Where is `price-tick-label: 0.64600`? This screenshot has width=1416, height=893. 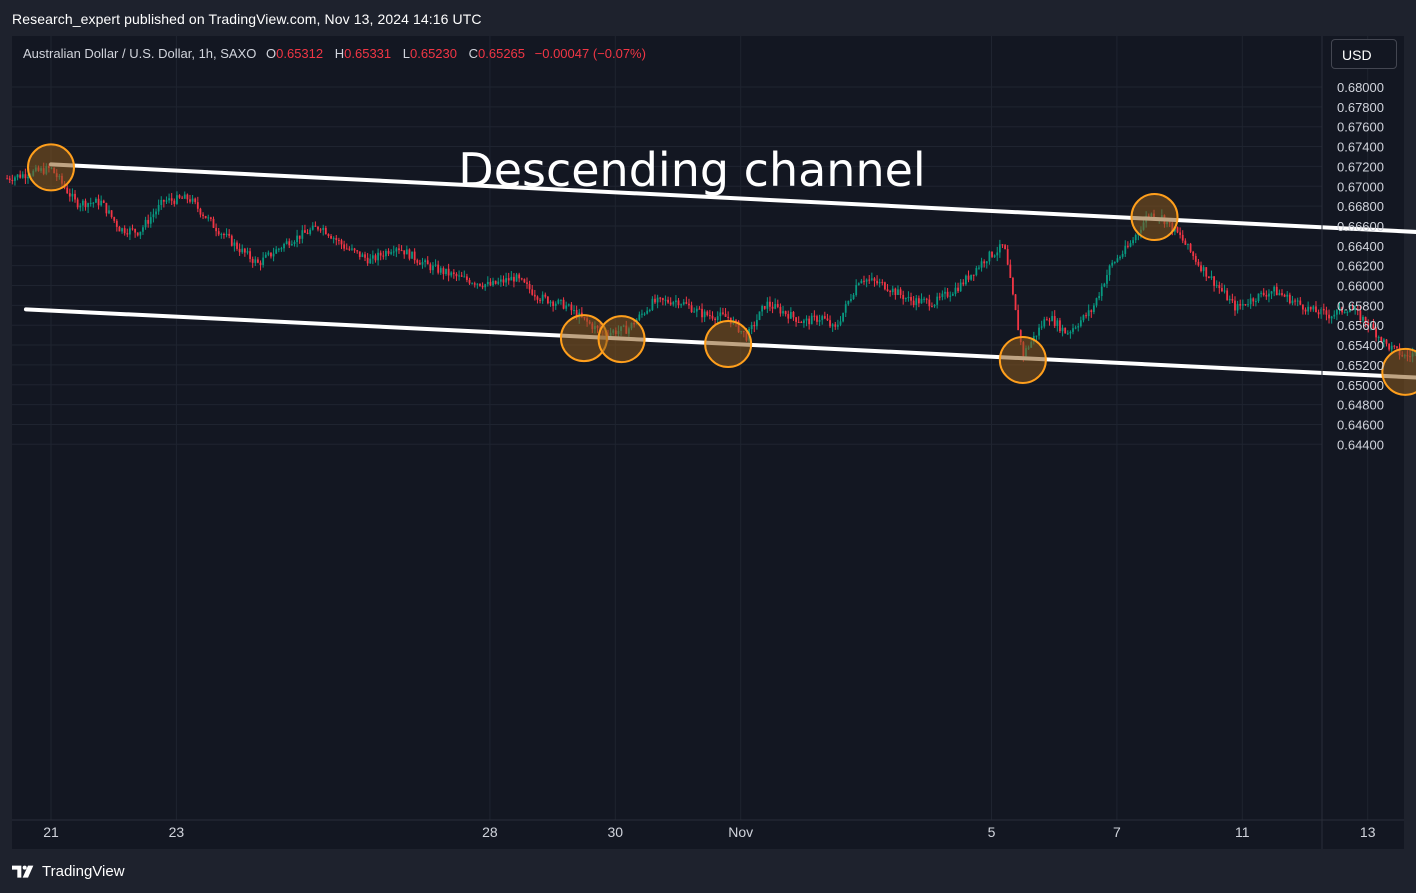
price-tick-label: 0.64600 is located at coordinates (1360, 424).